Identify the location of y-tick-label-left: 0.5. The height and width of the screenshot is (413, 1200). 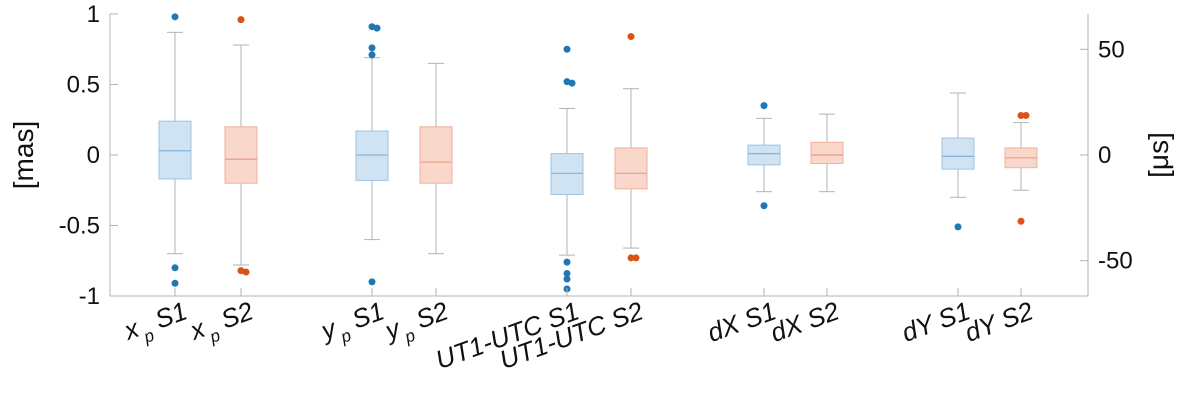
(83, 85).